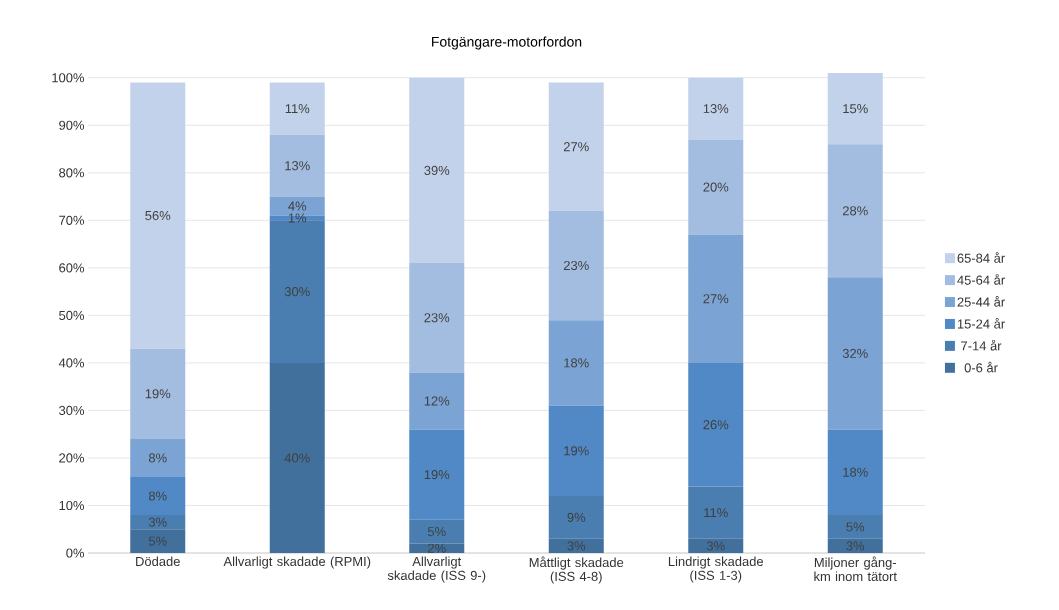  I want to click on legend-label: 0-6 år, so click(981, 367).